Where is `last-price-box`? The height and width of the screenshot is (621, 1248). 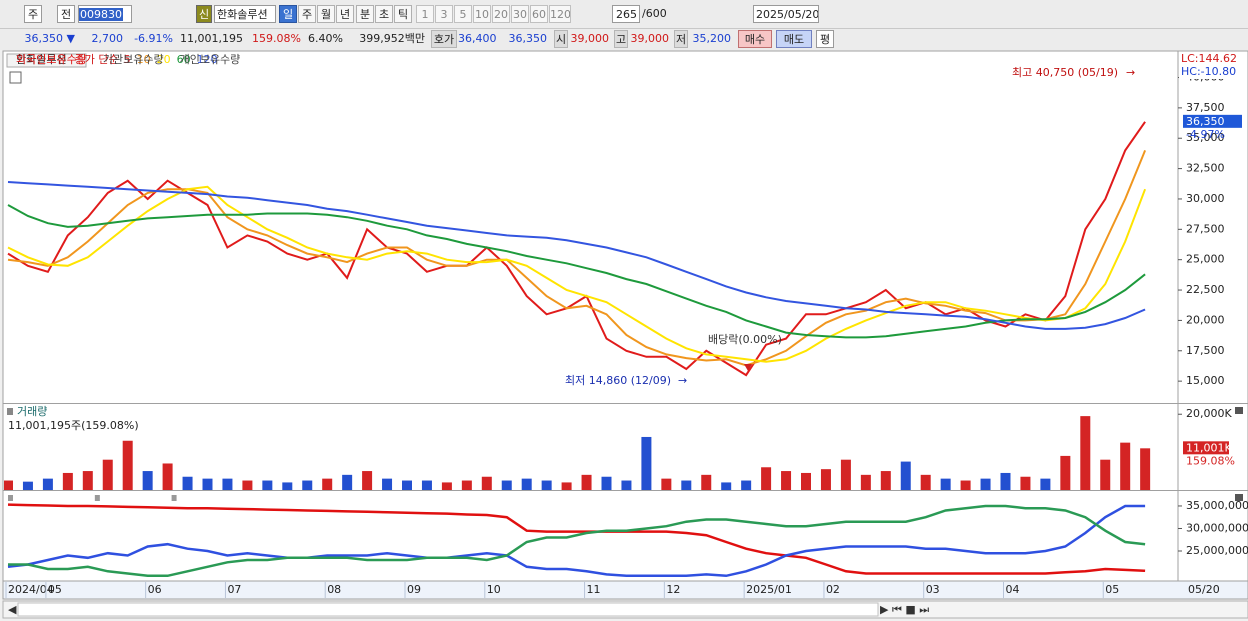 last-price-box is located at coordinates (1212, 121).